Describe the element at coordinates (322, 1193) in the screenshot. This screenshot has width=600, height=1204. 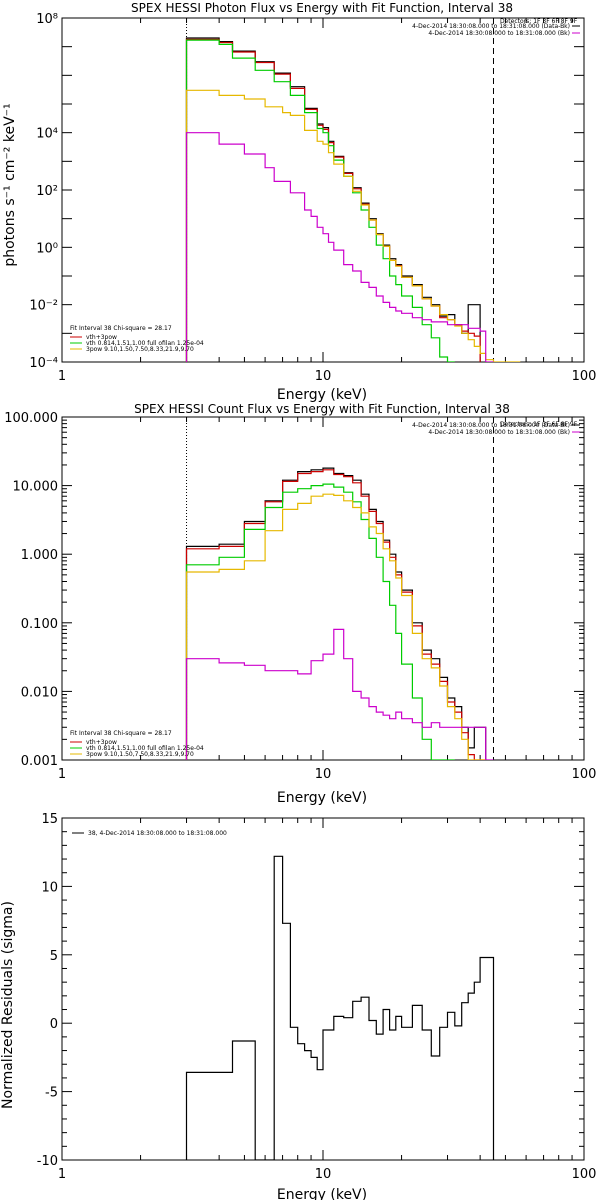
I see `chart-3-xlabel: Energy (keV)` at that location.